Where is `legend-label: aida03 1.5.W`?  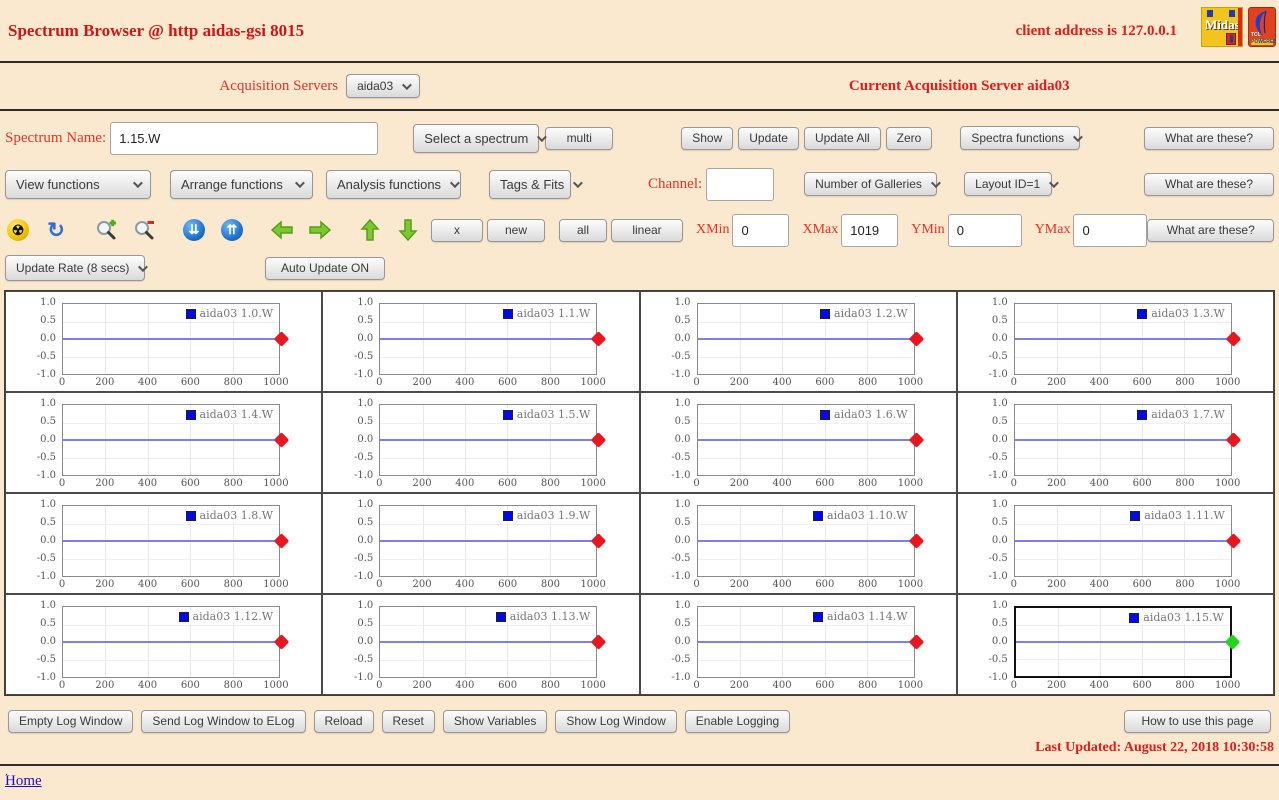 legend-label: aida03 1.5.W is located at coordinates (553, 414).